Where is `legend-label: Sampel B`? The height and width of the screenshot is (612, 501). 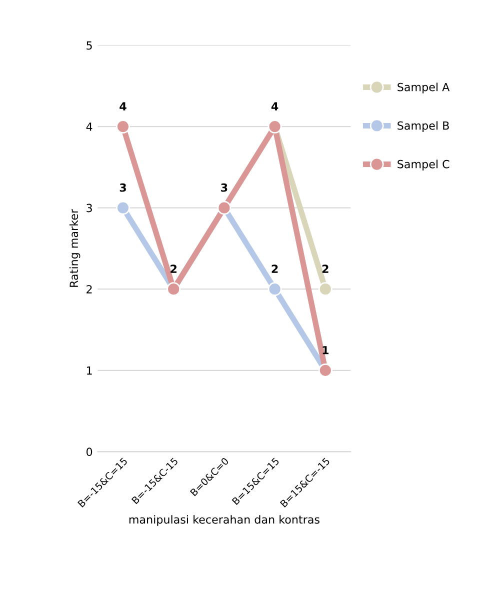 legend-label: Sampel B is located at coordinates (423, 126).